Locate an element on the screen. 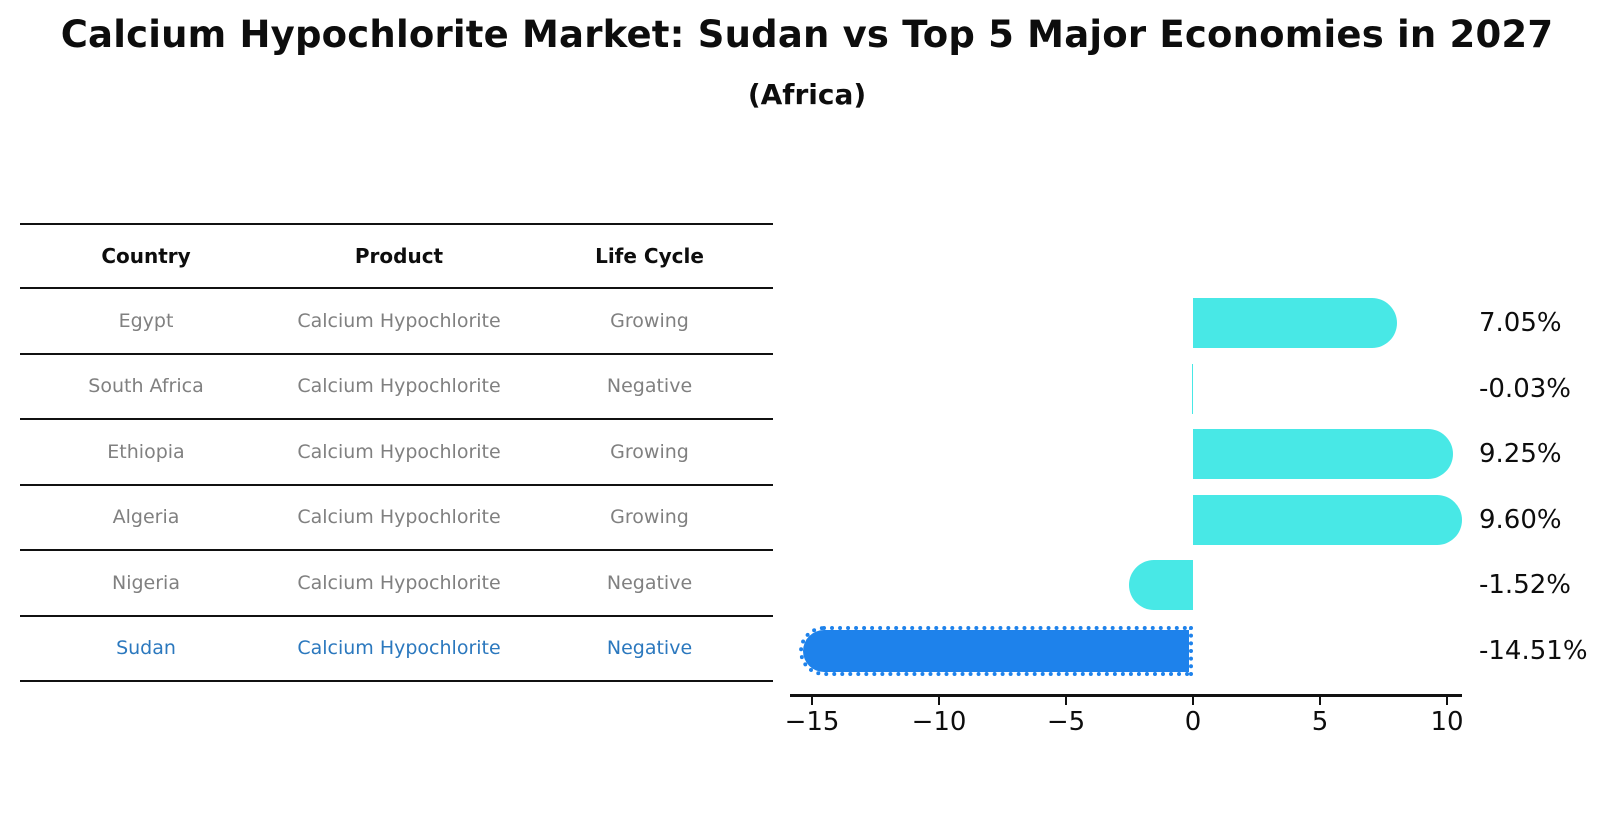 This screenshot has width=1614, height=823. table-header-row: Country Product Life Cycle is located at coordinates (396, 256).